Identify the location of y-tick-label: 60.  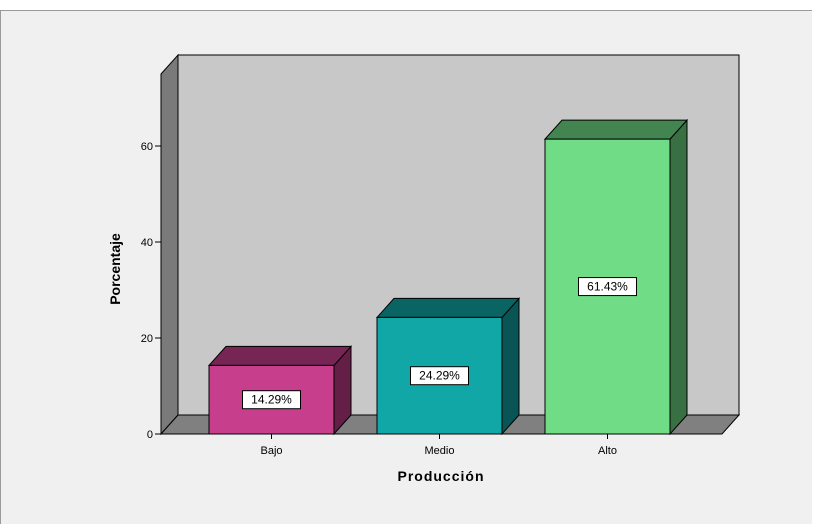
(147, 147).